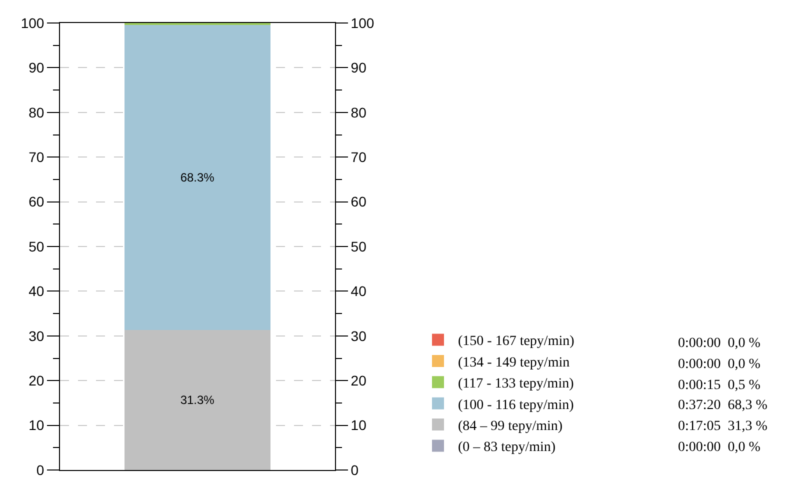 Image resolution: width=797 pixels, height=486 pixels. Describe the element at coordinates (516, 342) in the screenshot. I see `legend-label: (150 - 167 tepy/min)` at that location.